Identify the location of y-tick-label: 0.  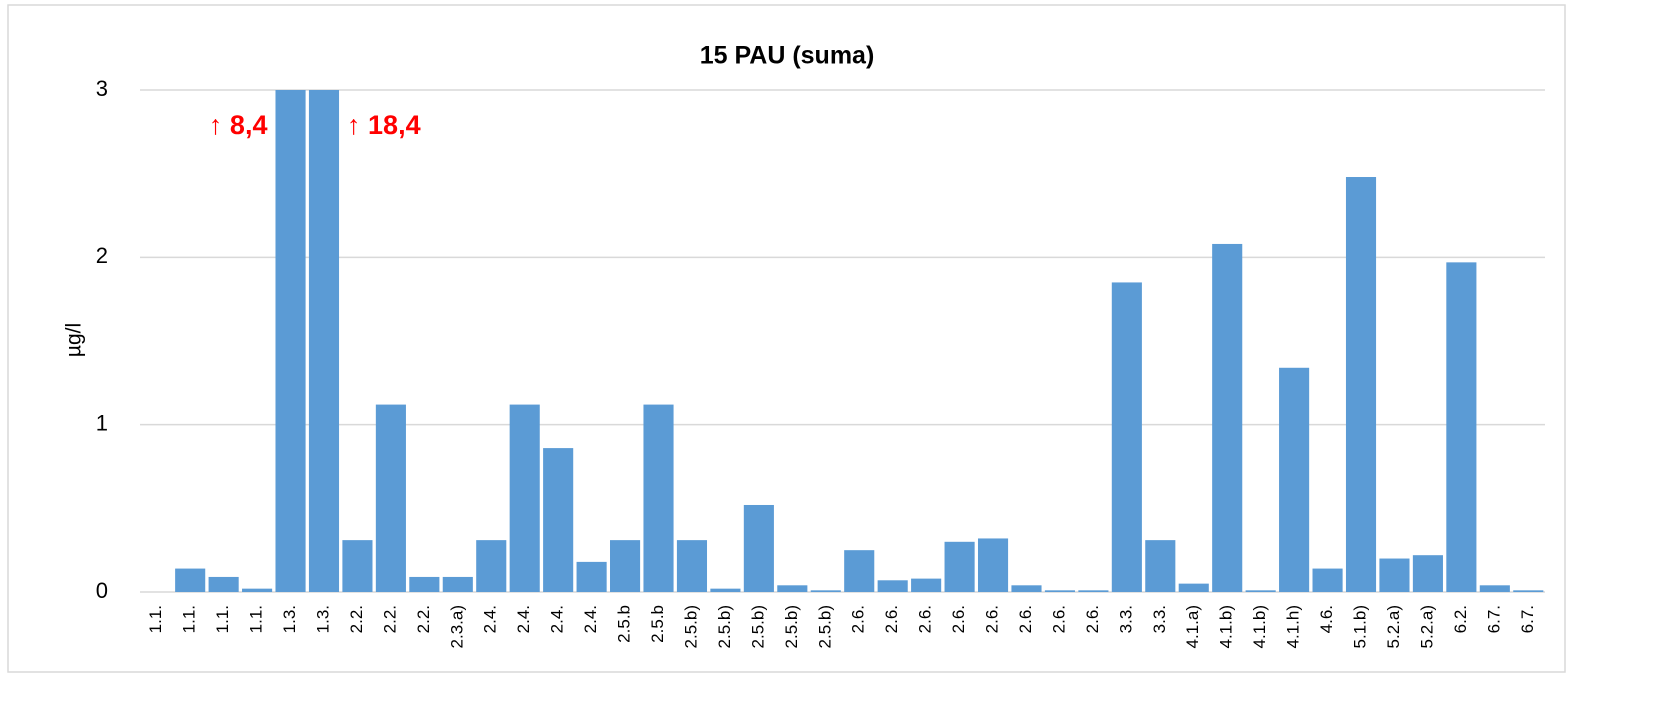
(102, 590).